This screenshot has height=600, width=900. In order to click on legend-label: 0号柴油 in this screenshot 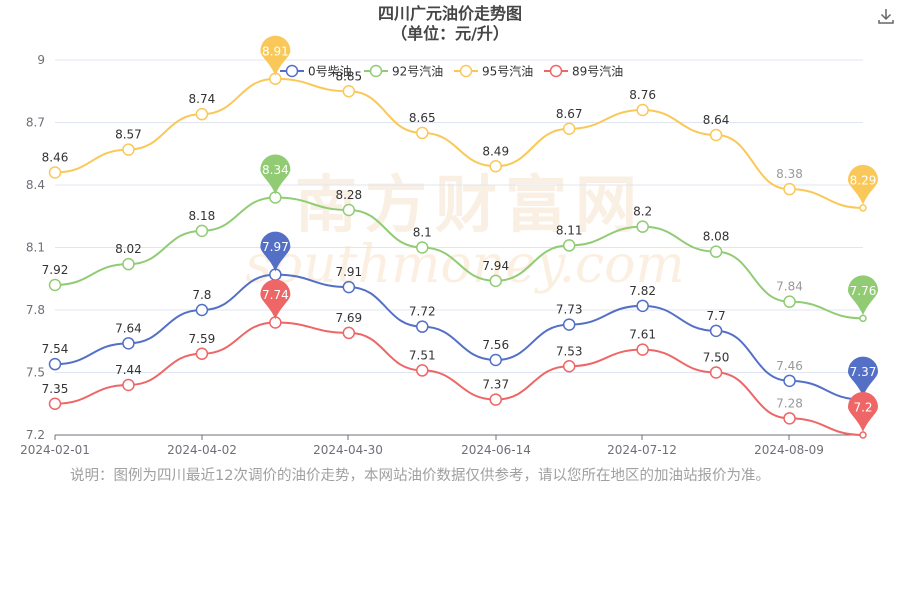, I will do `click(330, 72)`.